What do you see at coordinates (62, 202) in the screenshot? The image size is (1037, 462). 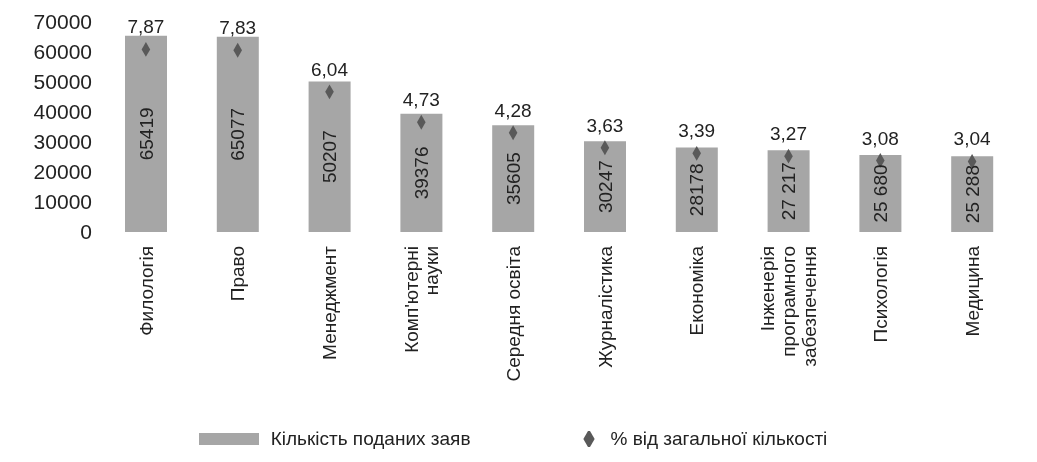 I see `y-tick-label: 10000` at bounding box center [62, 202].